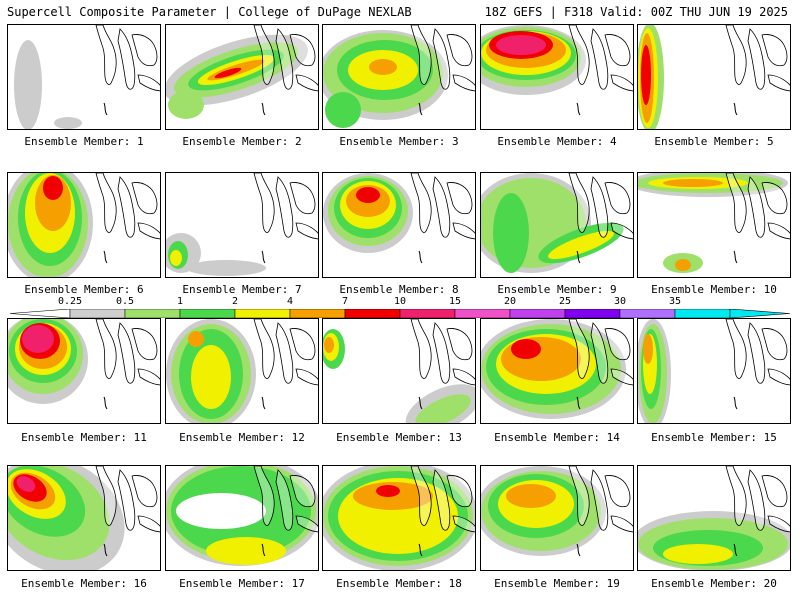  Describe the element at coordinates (399, 437) in the screenshot. I see `member-label: Ensemble Member: 13` at that location.